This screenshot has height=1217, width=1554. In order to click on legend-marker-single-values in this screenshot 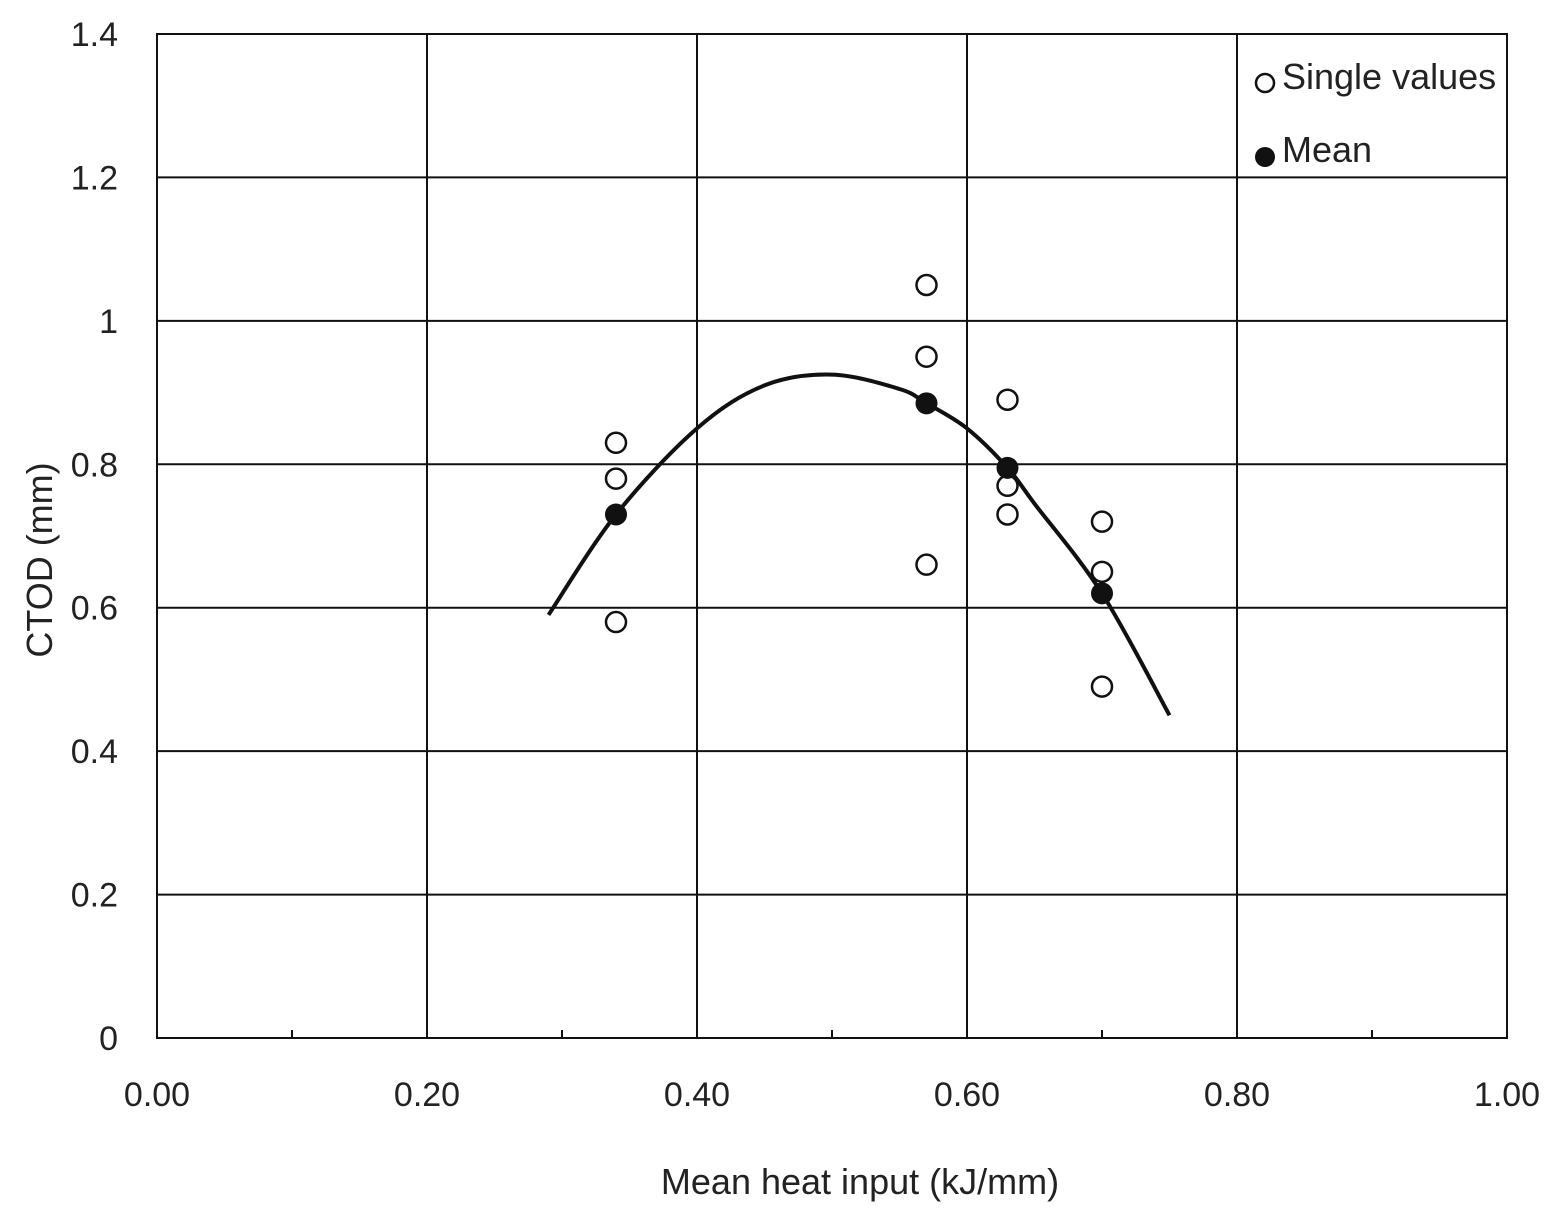, I will do `click(1265, 83)`.